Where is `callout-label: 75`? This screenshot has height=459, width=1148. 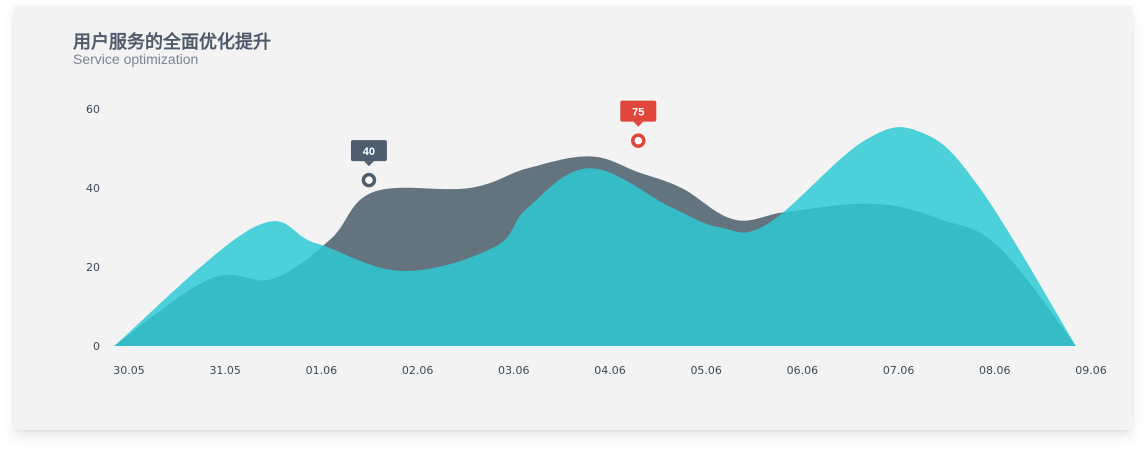
callout-label: 75 is located at coordinates (638, 113).